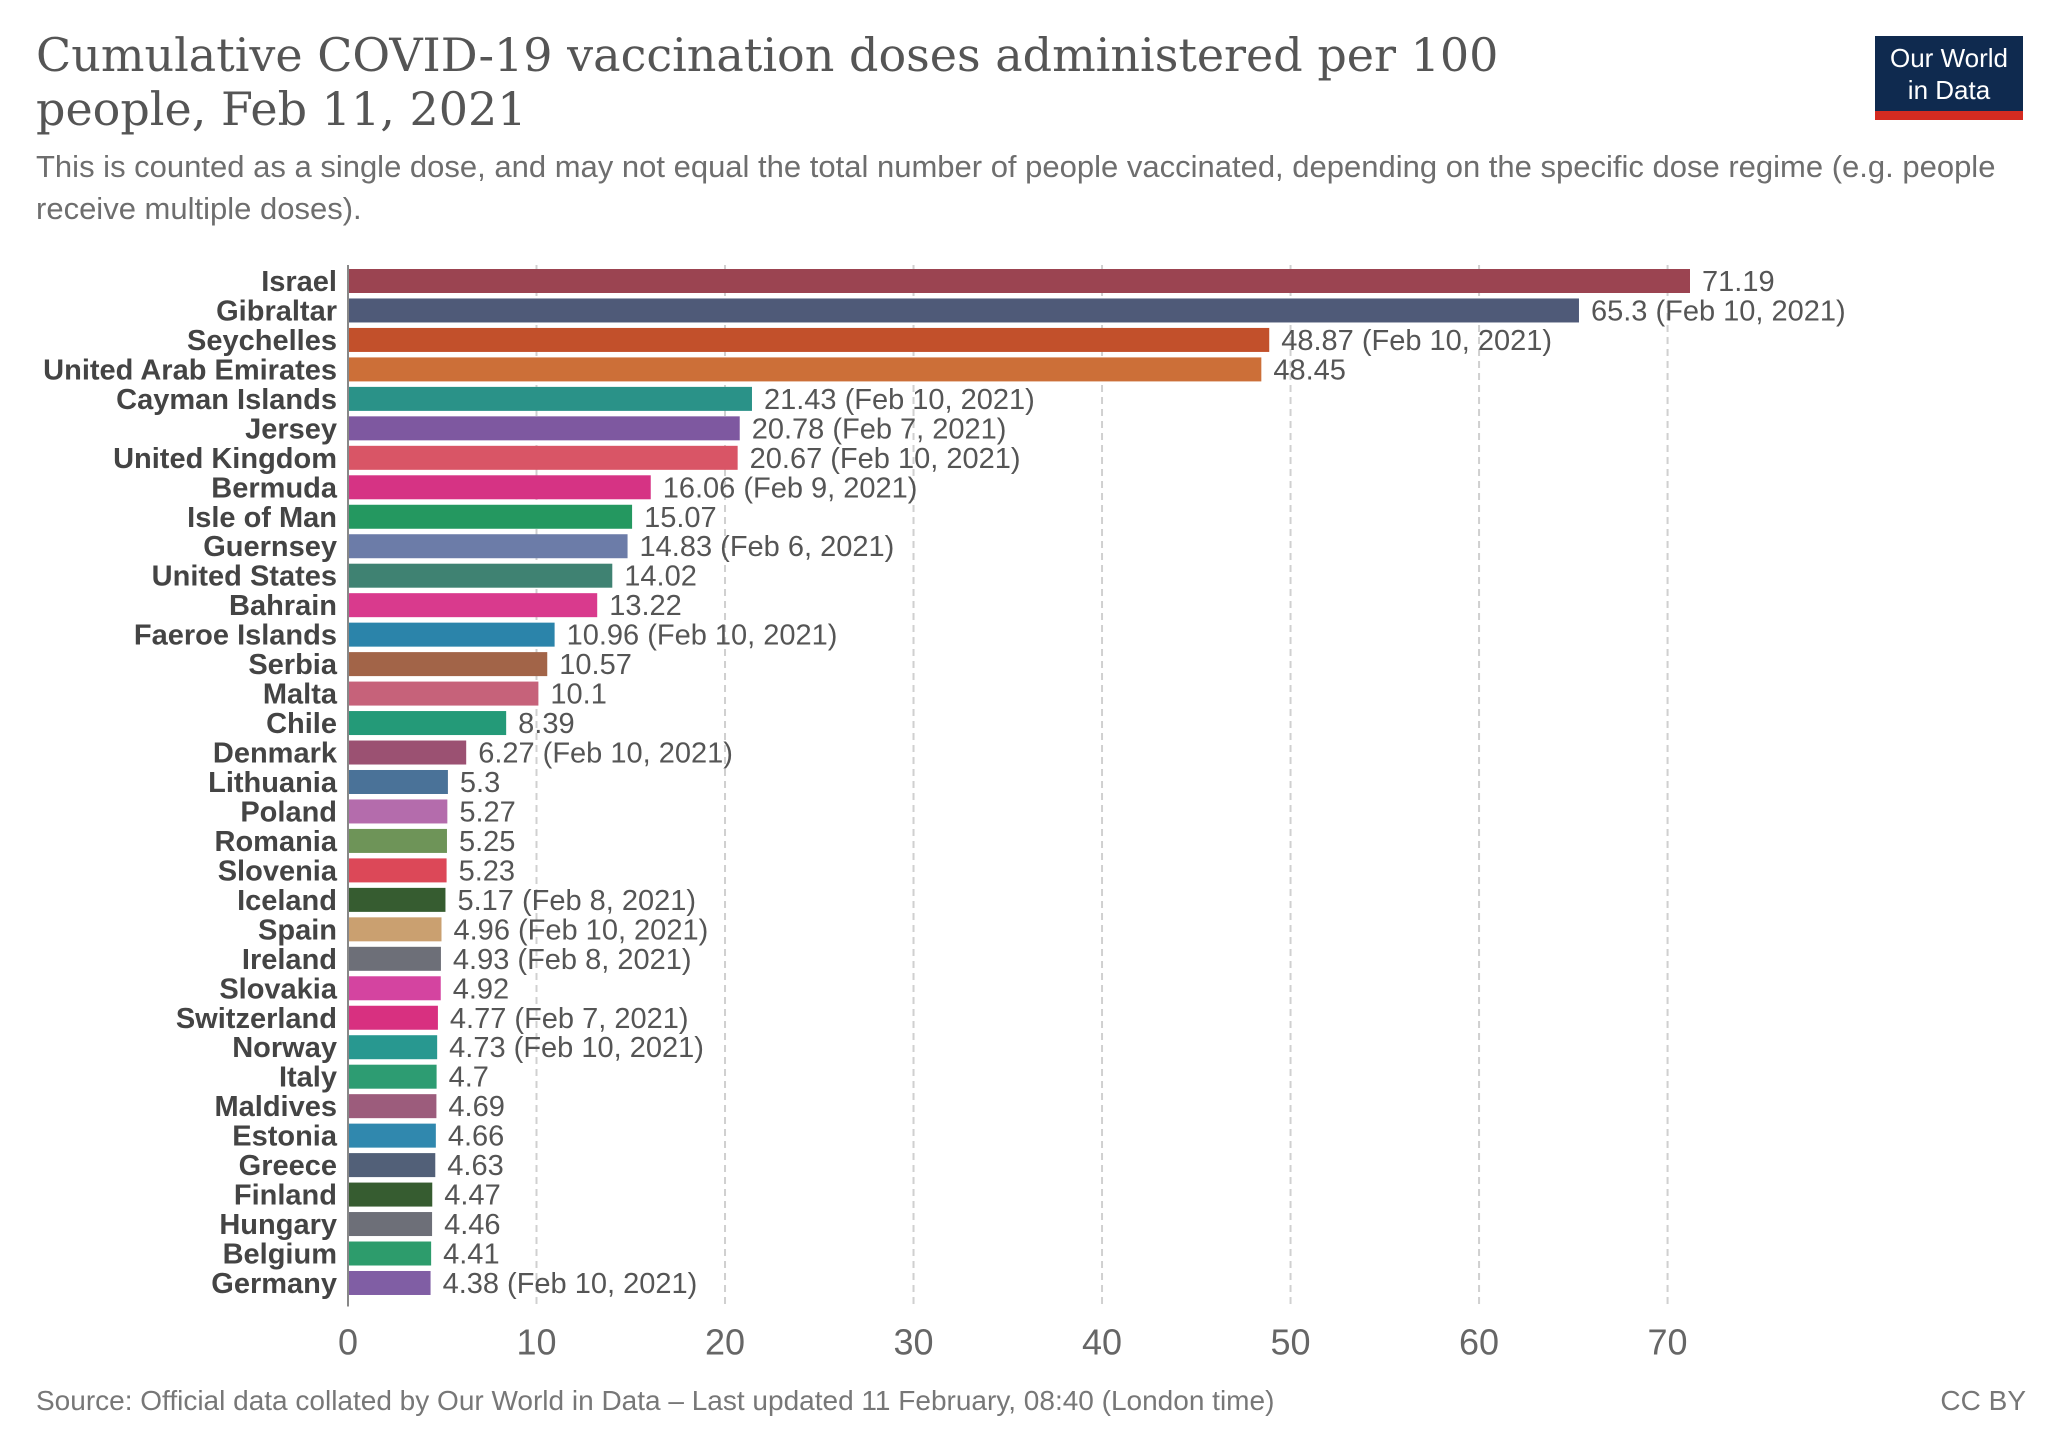 The width and height of the screenshot is (2048, 1446). I want to click on value-label: 10.57, so click(595, 665).